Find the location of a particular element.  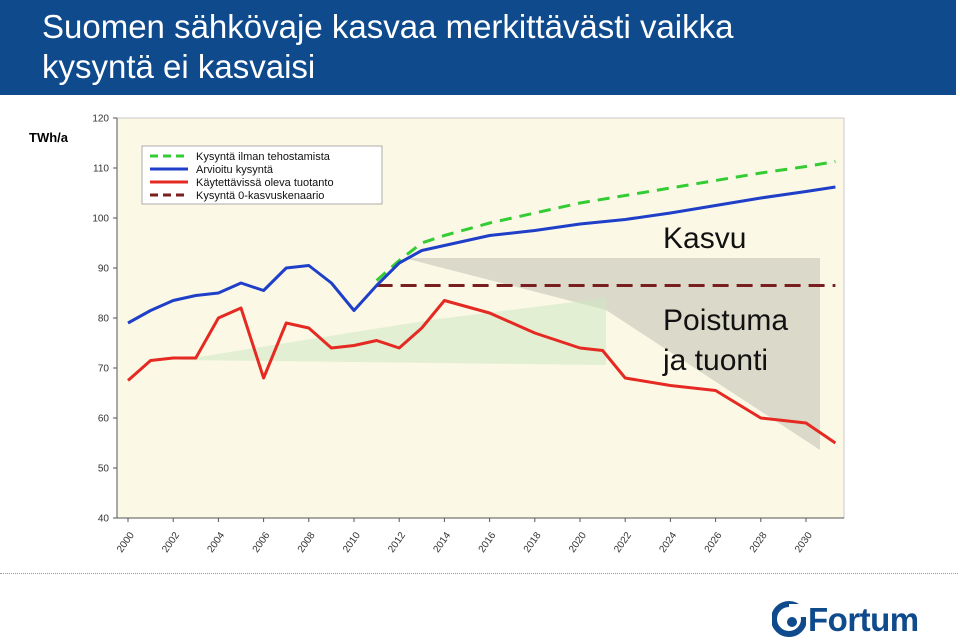

y-tick-label: 40 is located at coordinates (104, 519).